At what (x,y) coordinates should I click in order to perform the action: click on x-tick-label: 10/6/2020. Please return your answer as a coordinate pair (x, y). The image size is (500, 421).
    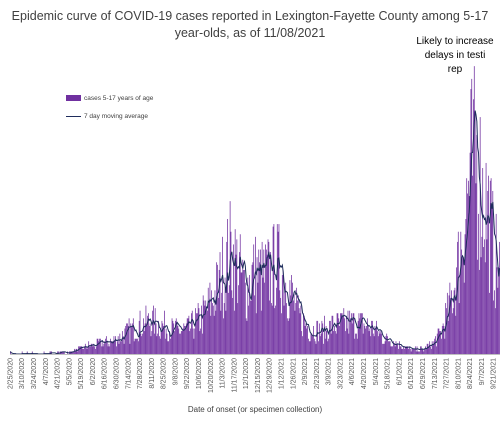
    Looking at the image, I should click on (199, 373).